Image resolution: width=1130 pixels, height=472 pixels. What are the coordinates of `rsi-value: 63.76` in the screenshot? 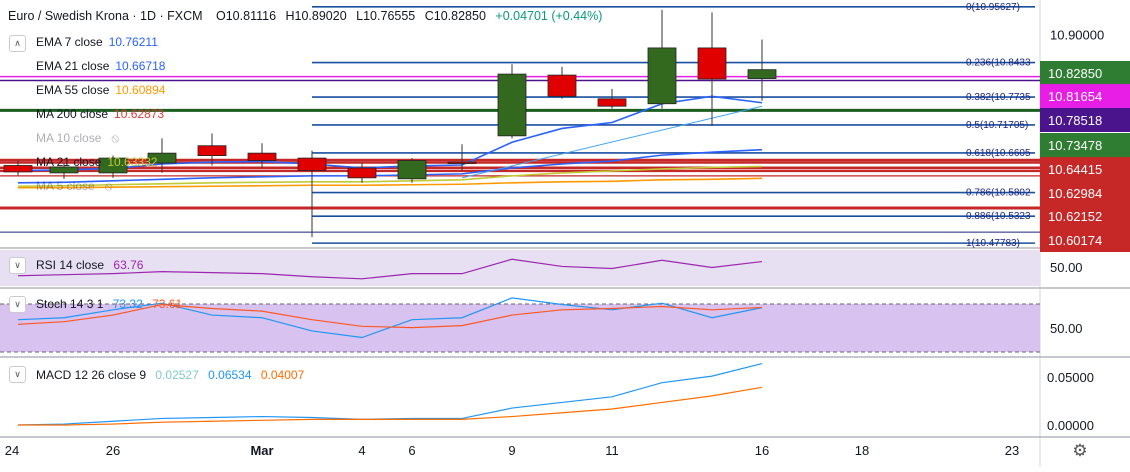 It's located at (128, 265).